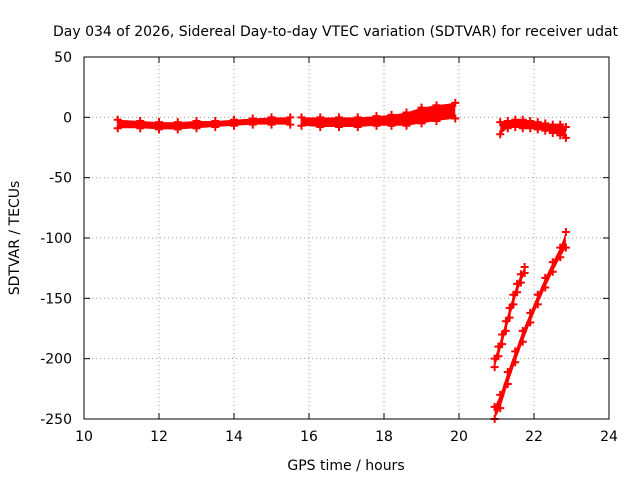  I want to click on x-tick-label: 20, so click(459, 437).